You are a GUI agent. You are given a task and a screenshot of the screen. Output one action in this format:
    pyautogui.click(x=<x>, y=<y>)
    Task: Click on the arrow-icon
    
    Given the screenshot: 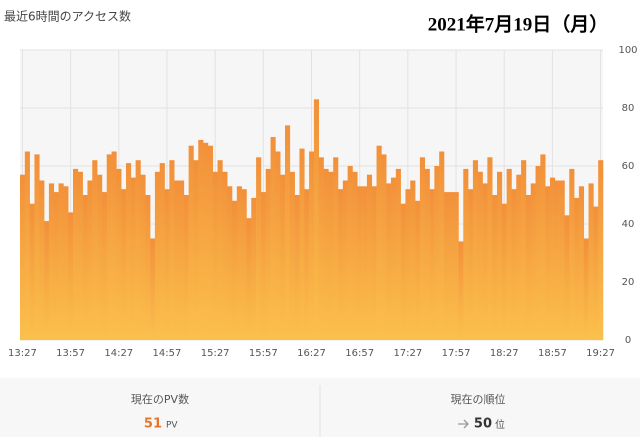 What is the action you would take?
    pyautogui.click(x=463, y=424)
    